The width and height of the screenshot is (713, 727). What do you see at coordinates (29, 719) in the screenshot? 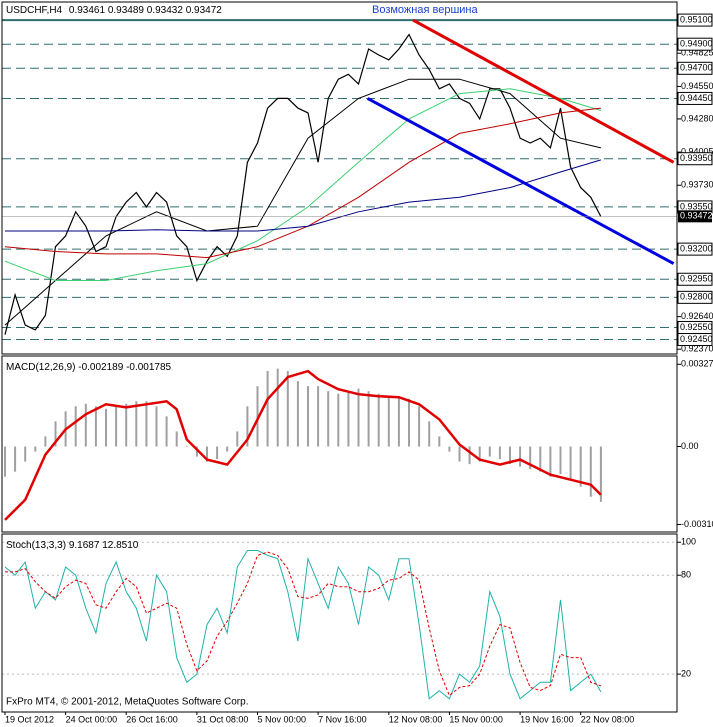
I see `x-tick-label: 19 Oct 2012` at bounding box center [29, 719].